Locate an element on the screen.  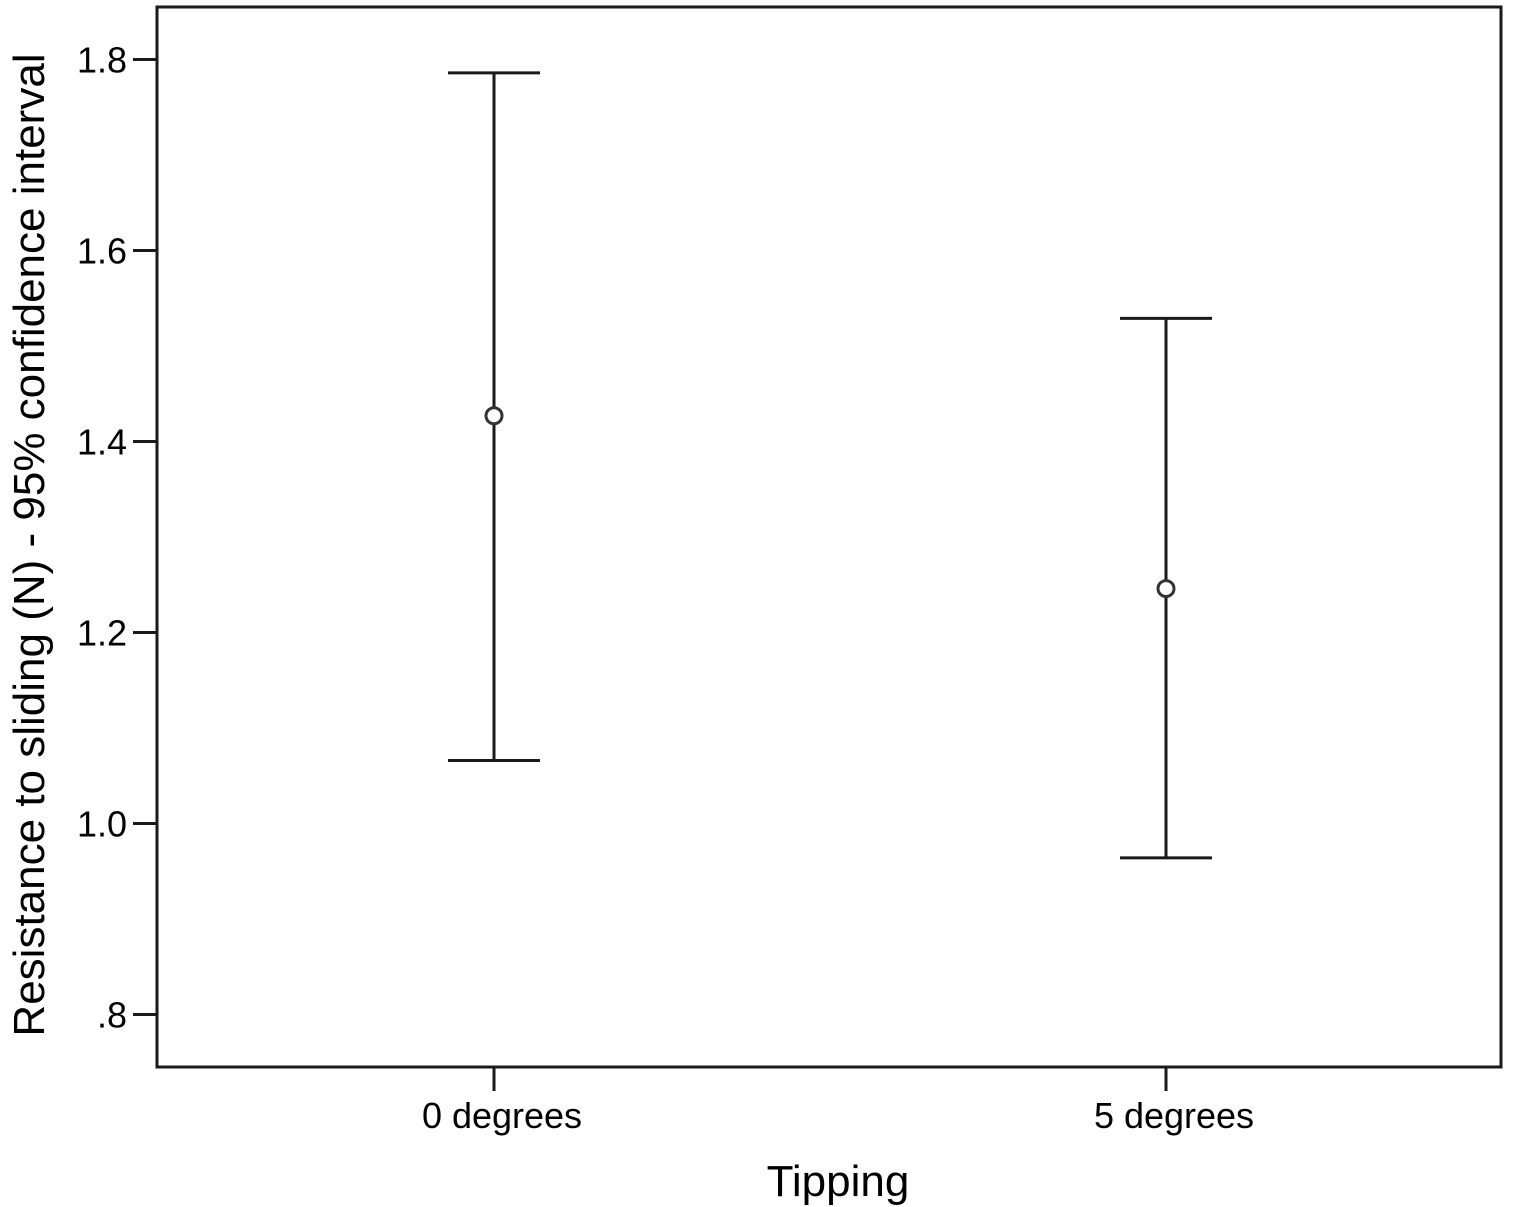
y-tick-label: 1.4 is located at coordinates (102, 442).